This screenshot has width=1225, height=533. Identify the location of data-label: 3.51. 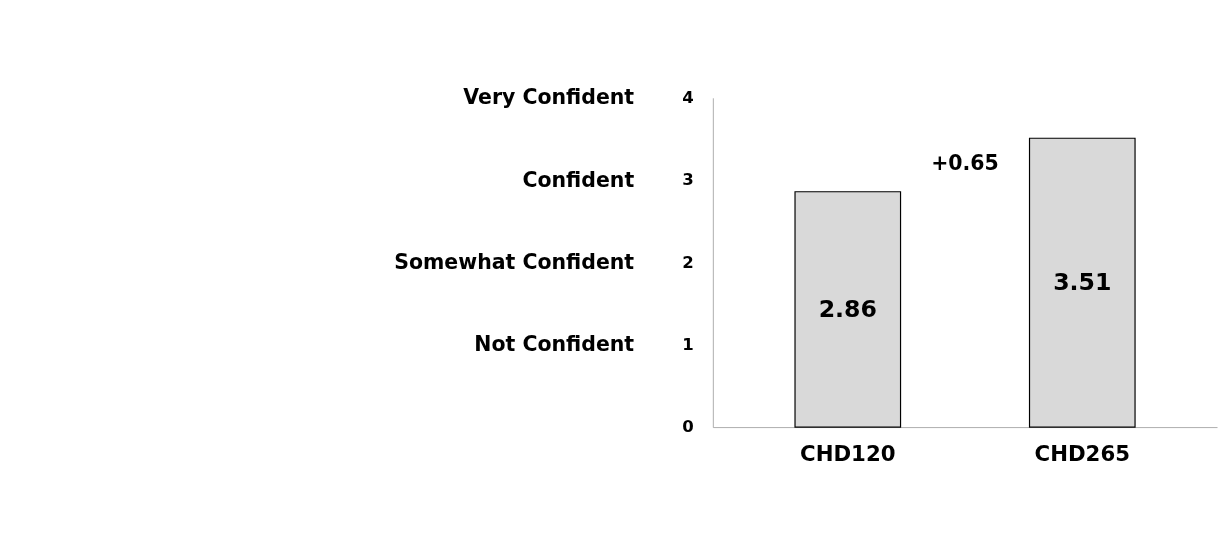
(1082, 281).